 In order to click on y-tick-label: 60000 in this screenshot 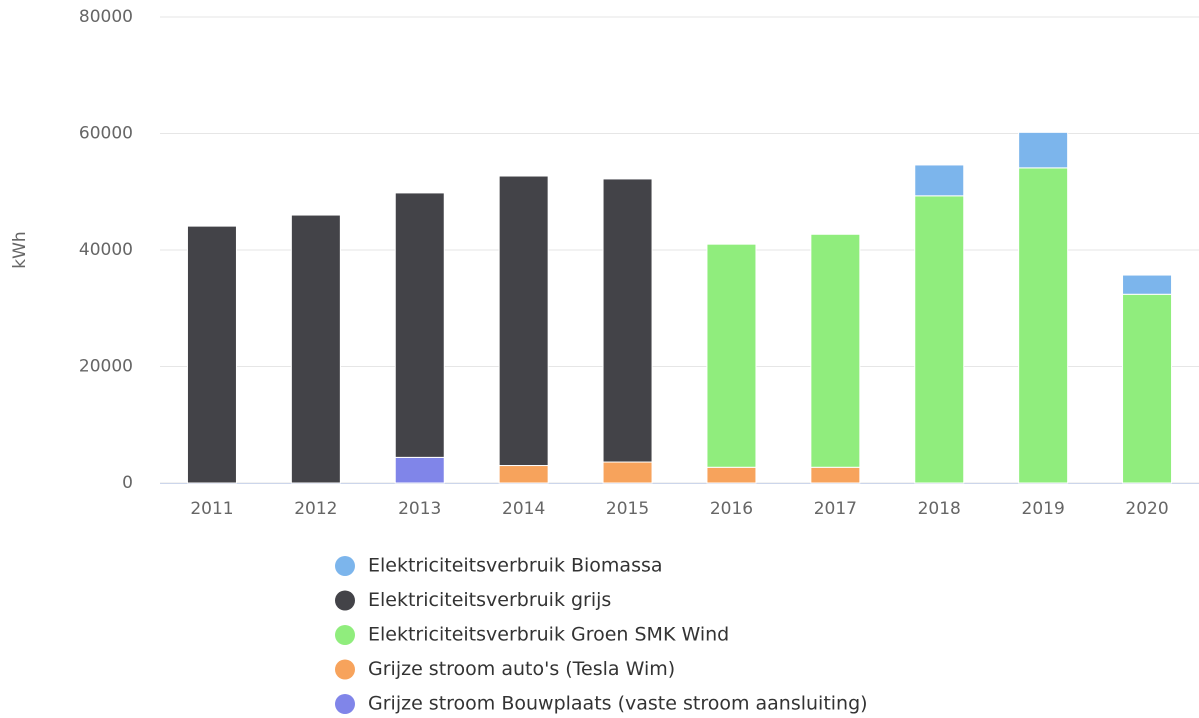, I will do `click(106, 134)`.